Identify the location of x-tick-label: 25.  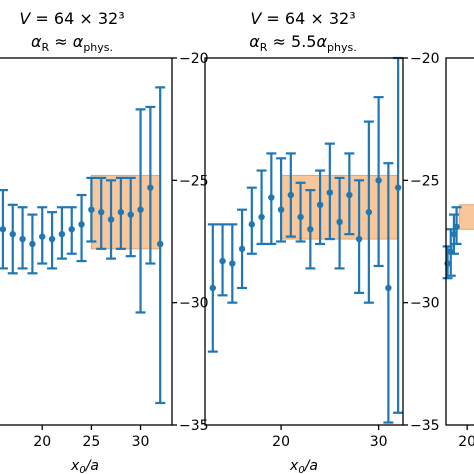
(91, 442).